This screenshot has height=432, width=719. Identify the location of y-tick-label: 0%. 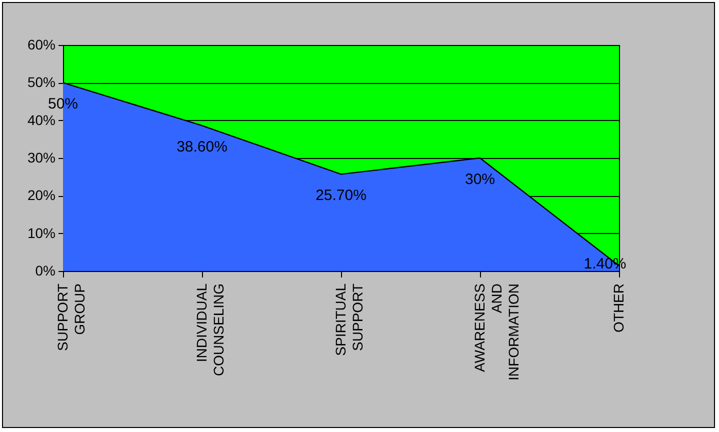
(45, 270).